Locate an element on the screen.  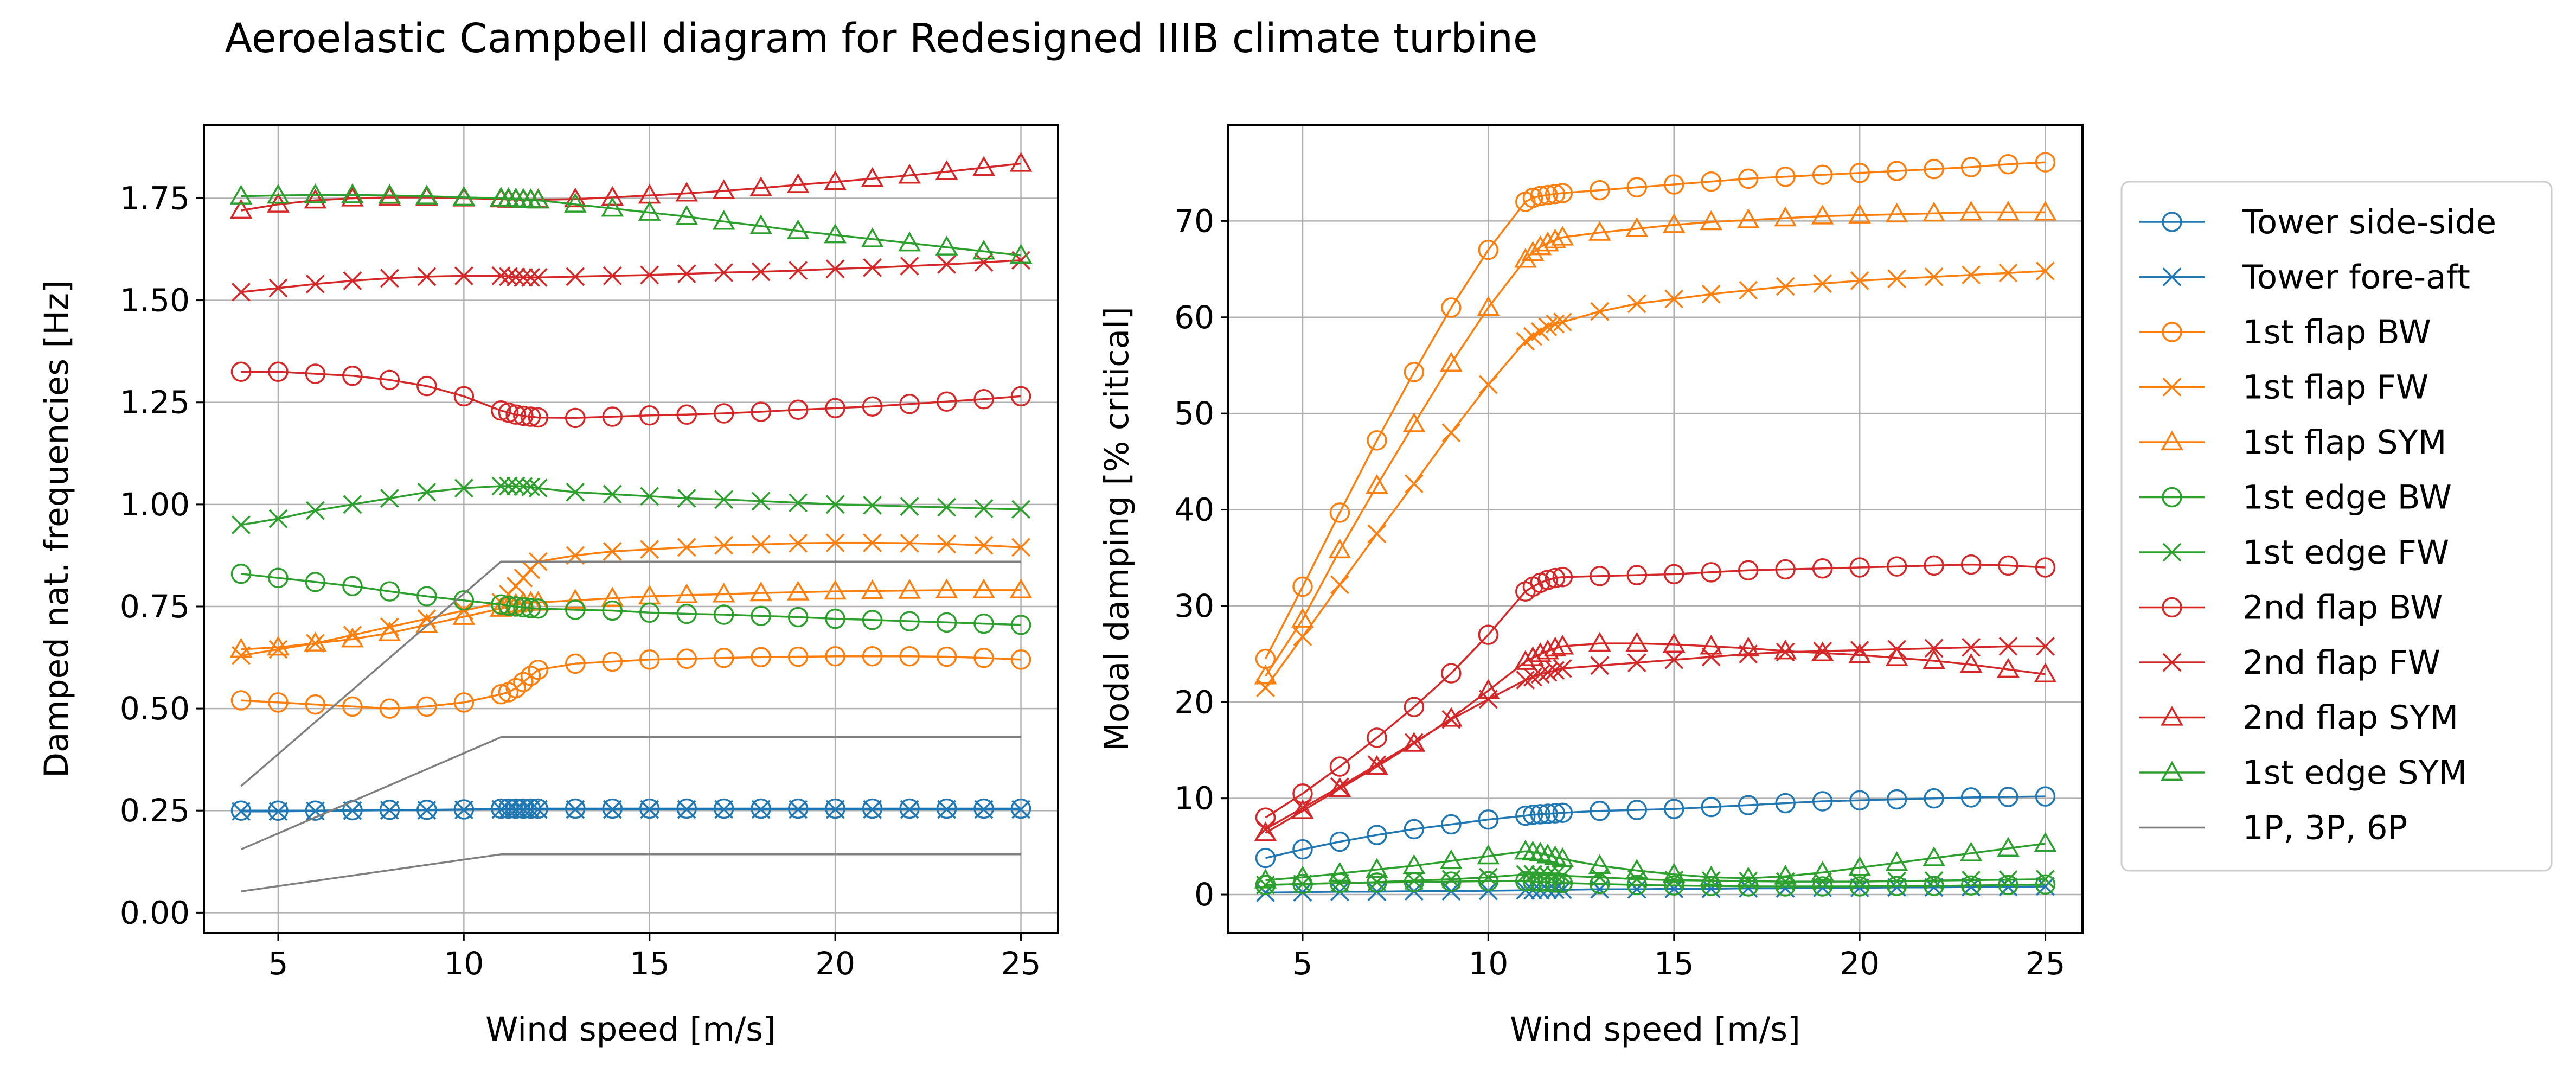
frequency-plot-series-1st-flap-bw-line is located at coordinates (631, 682).